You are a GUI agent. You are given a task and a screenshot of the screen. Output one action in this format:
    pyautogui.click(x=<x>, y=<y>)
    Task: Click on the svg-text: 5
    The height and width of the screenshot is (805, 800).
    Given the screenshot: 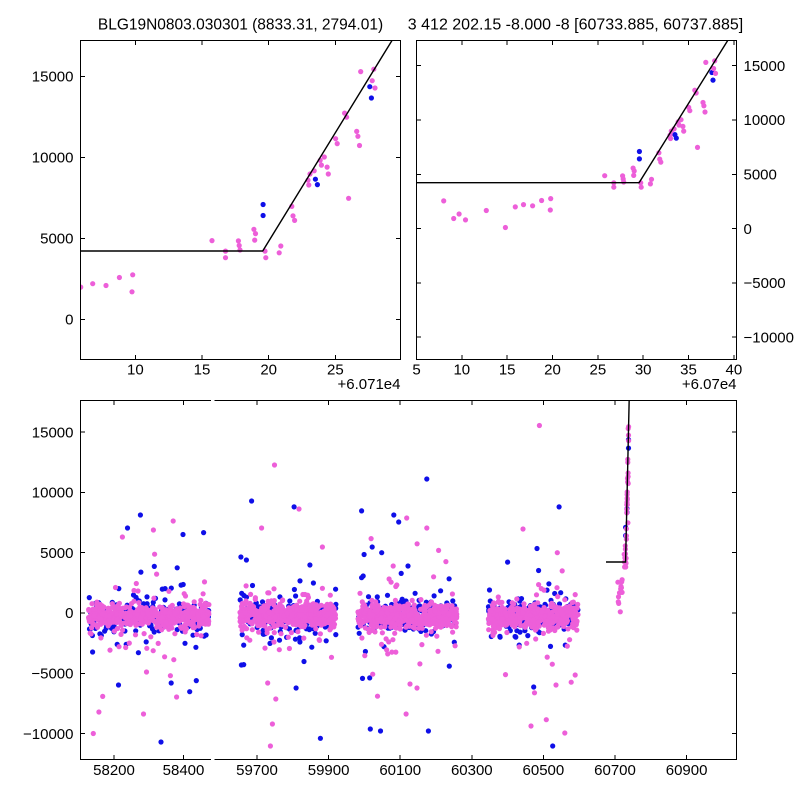 What is the action you would take?
    pyautogui.click(x=416, y=370)
    